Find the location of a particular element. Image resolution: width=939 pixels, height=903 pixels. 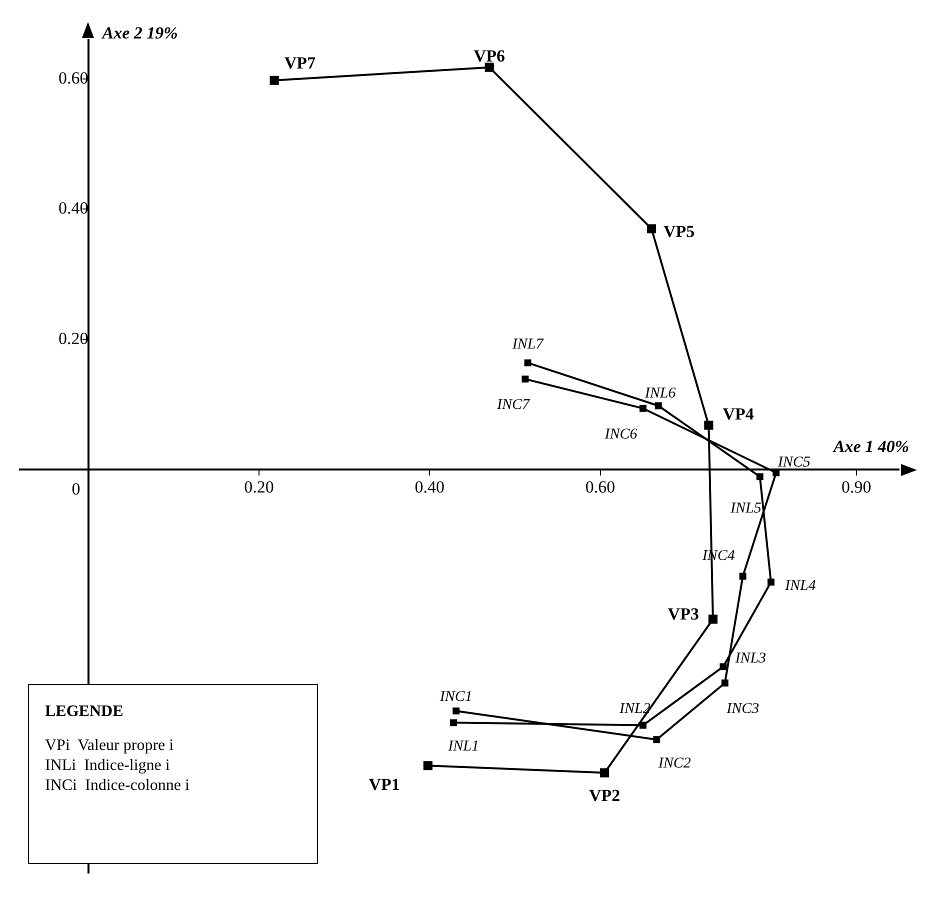

annotation: INC2 is located at coordinates (674, 764).